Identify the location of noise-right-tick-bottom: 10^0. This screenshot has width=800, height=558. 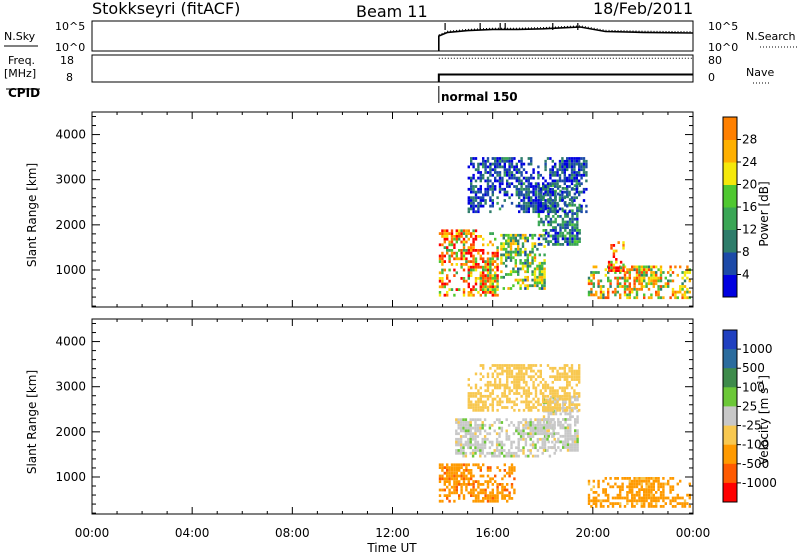
(723, 47).